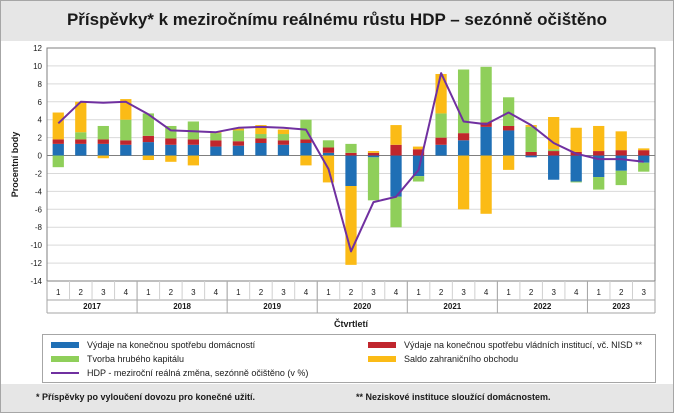 This screenshot has height=413, width=674. I want to click on year-label: 2017, so click(92, 306).